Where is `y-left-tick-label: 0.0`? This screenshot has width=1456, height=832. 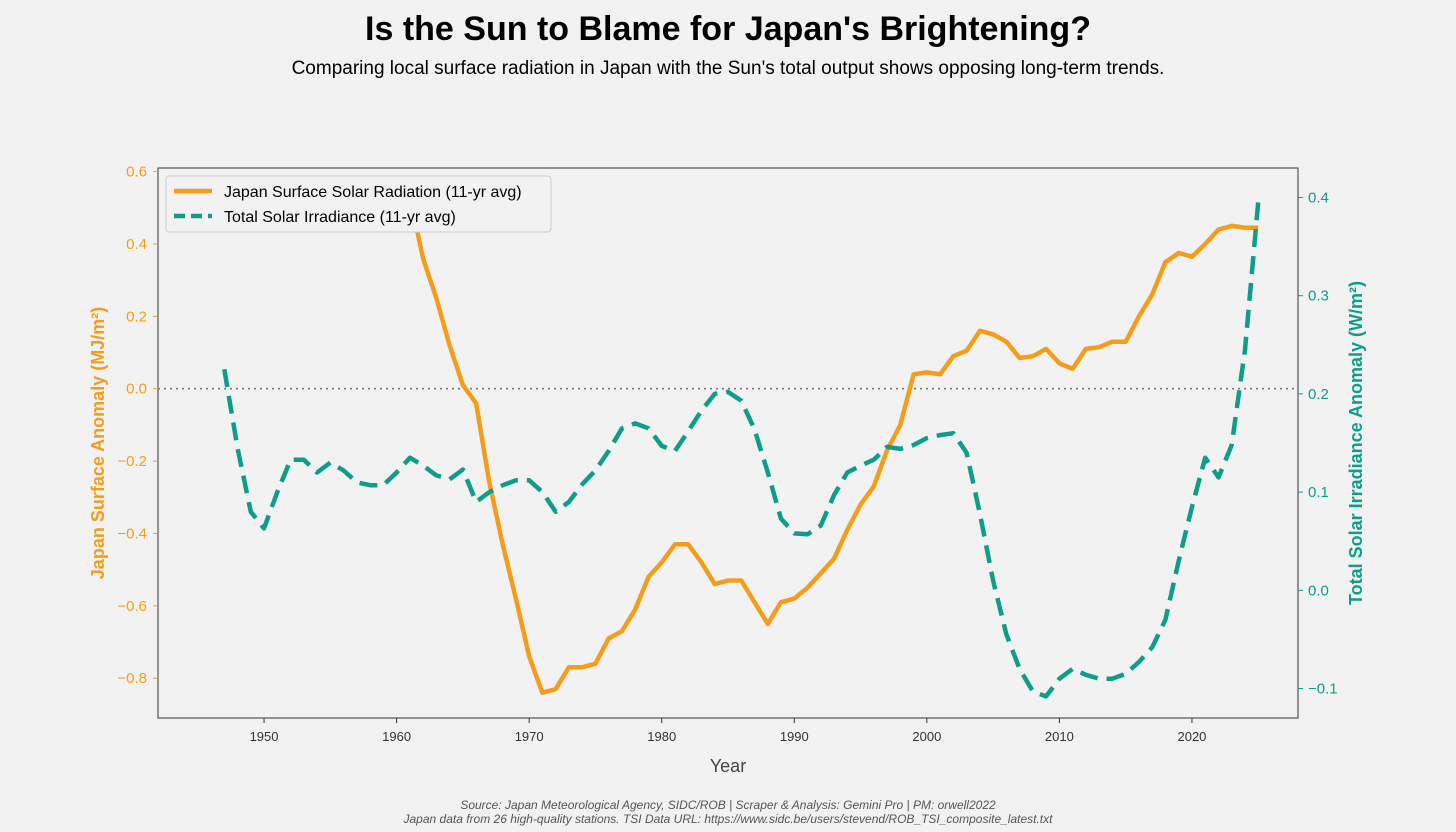 y-left-tick-label: 0.0 is located at coordinates (136, 389).